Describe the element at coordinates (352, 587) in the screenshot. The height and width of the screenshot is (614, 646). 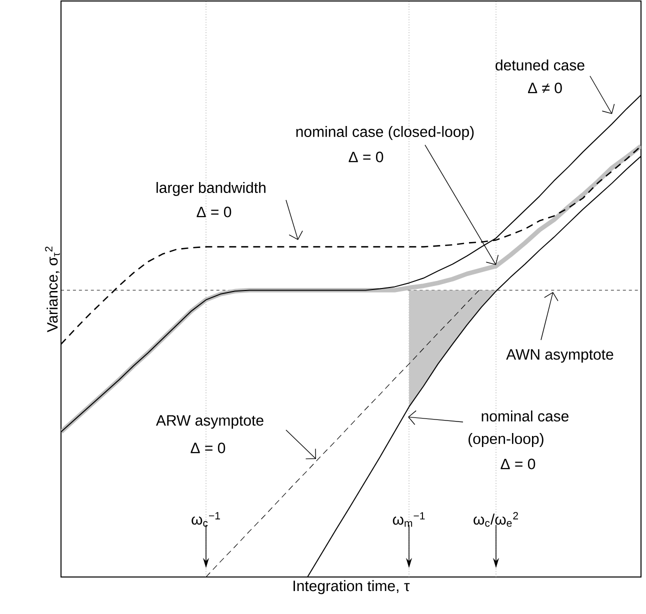
I see `x-axis-title: Integration time, τ` at that location.